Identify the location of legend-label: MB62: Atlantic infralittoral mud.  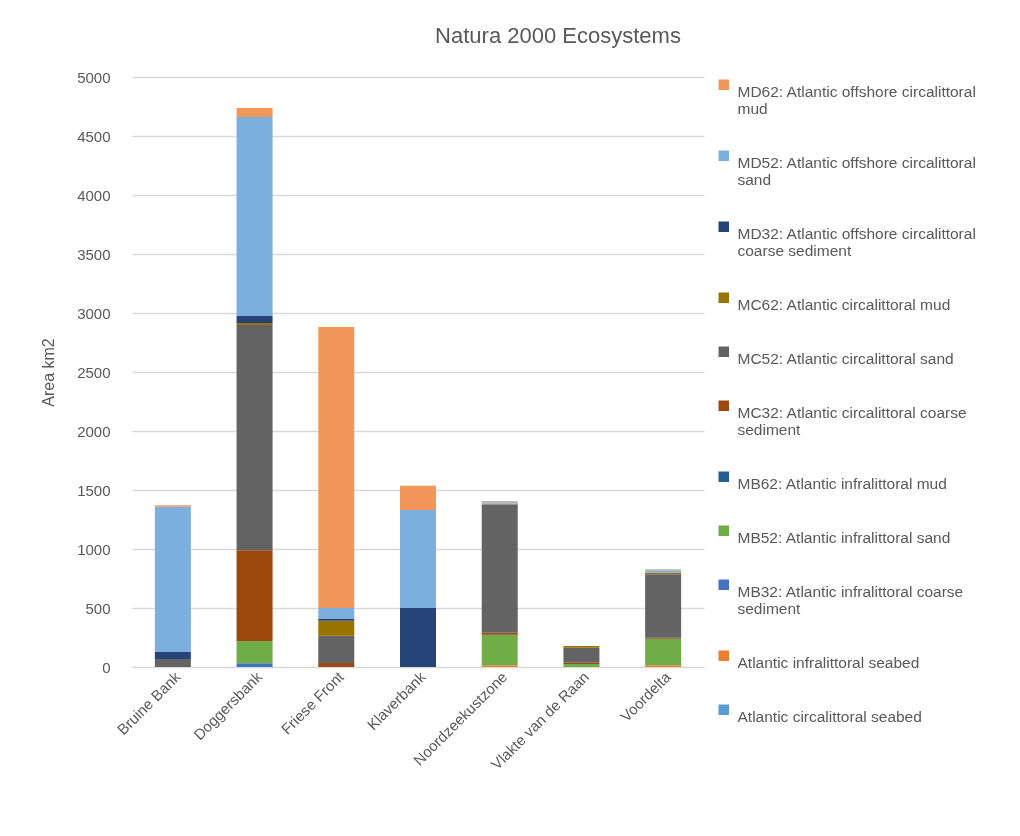
(842, 483).